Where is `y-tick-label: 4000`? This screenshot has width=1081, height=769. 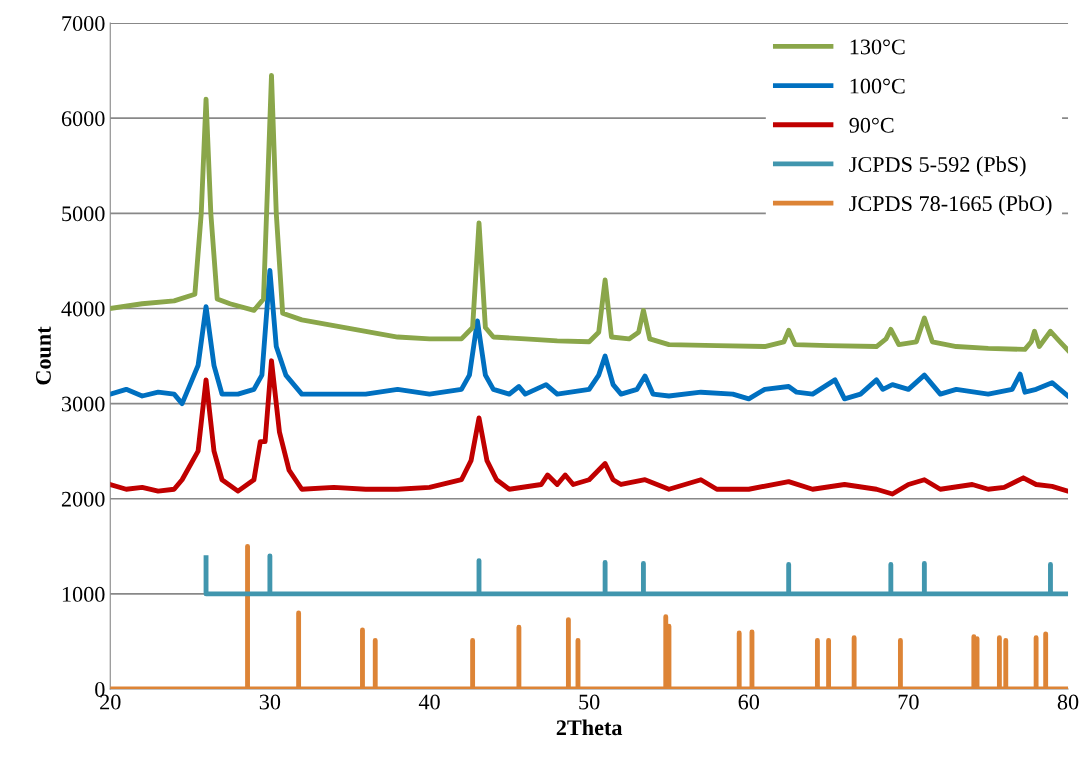
y-tick-label: 4000 is located at coordinates (83, 309).